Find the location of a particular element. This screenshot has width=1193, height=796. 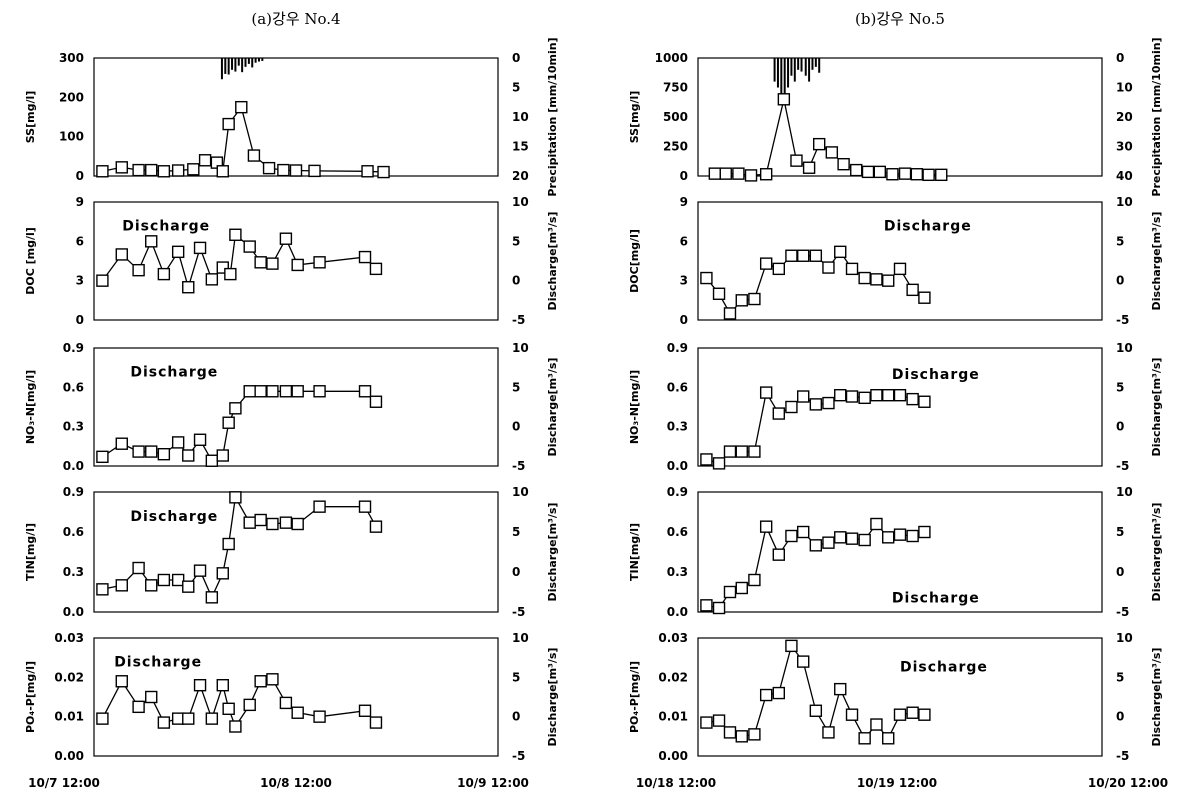

panel-a-x-tick-label: 10/8 12:00 is located at coordinates (296, 783).